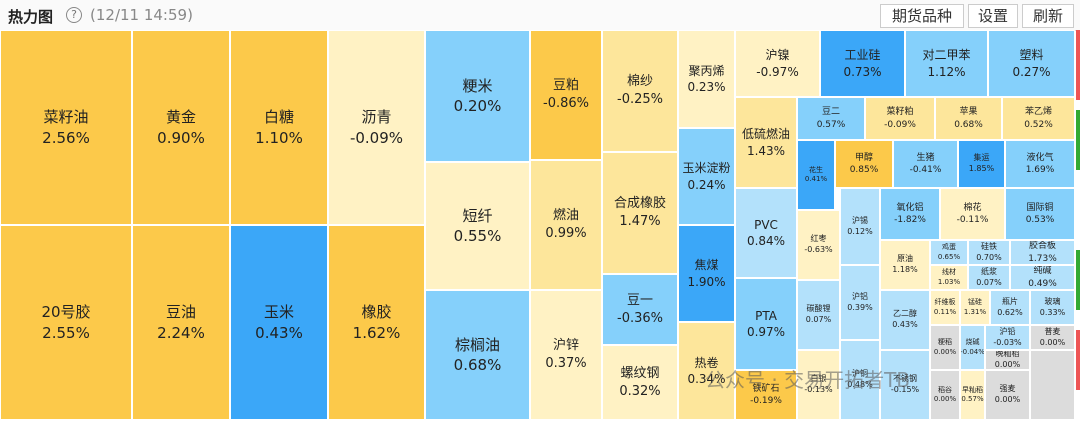 This screenshot has height=422, width=1080. What do you see at coordinates (566, 355) in the screenshot?
I see `tile: 沪锌 0.37%` at bounding box center [566, 355].